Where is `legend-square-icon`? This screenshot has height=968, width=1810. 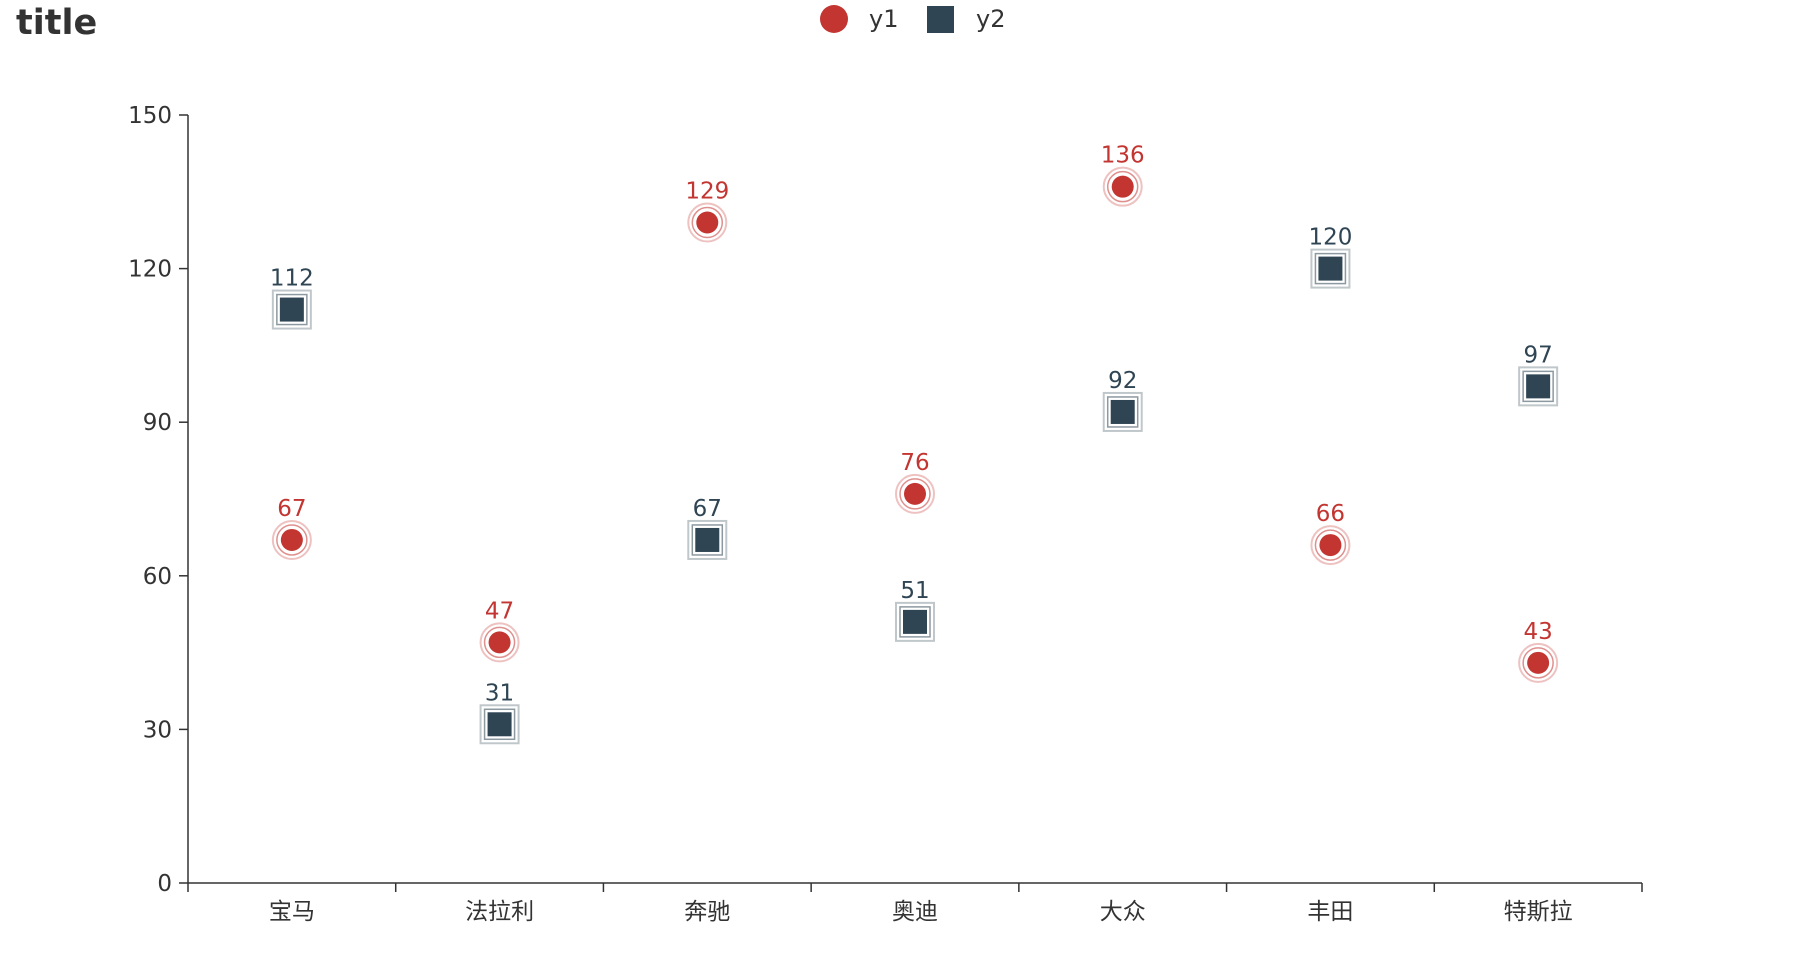
legend-square-icon is located at coordinates (940, 19).